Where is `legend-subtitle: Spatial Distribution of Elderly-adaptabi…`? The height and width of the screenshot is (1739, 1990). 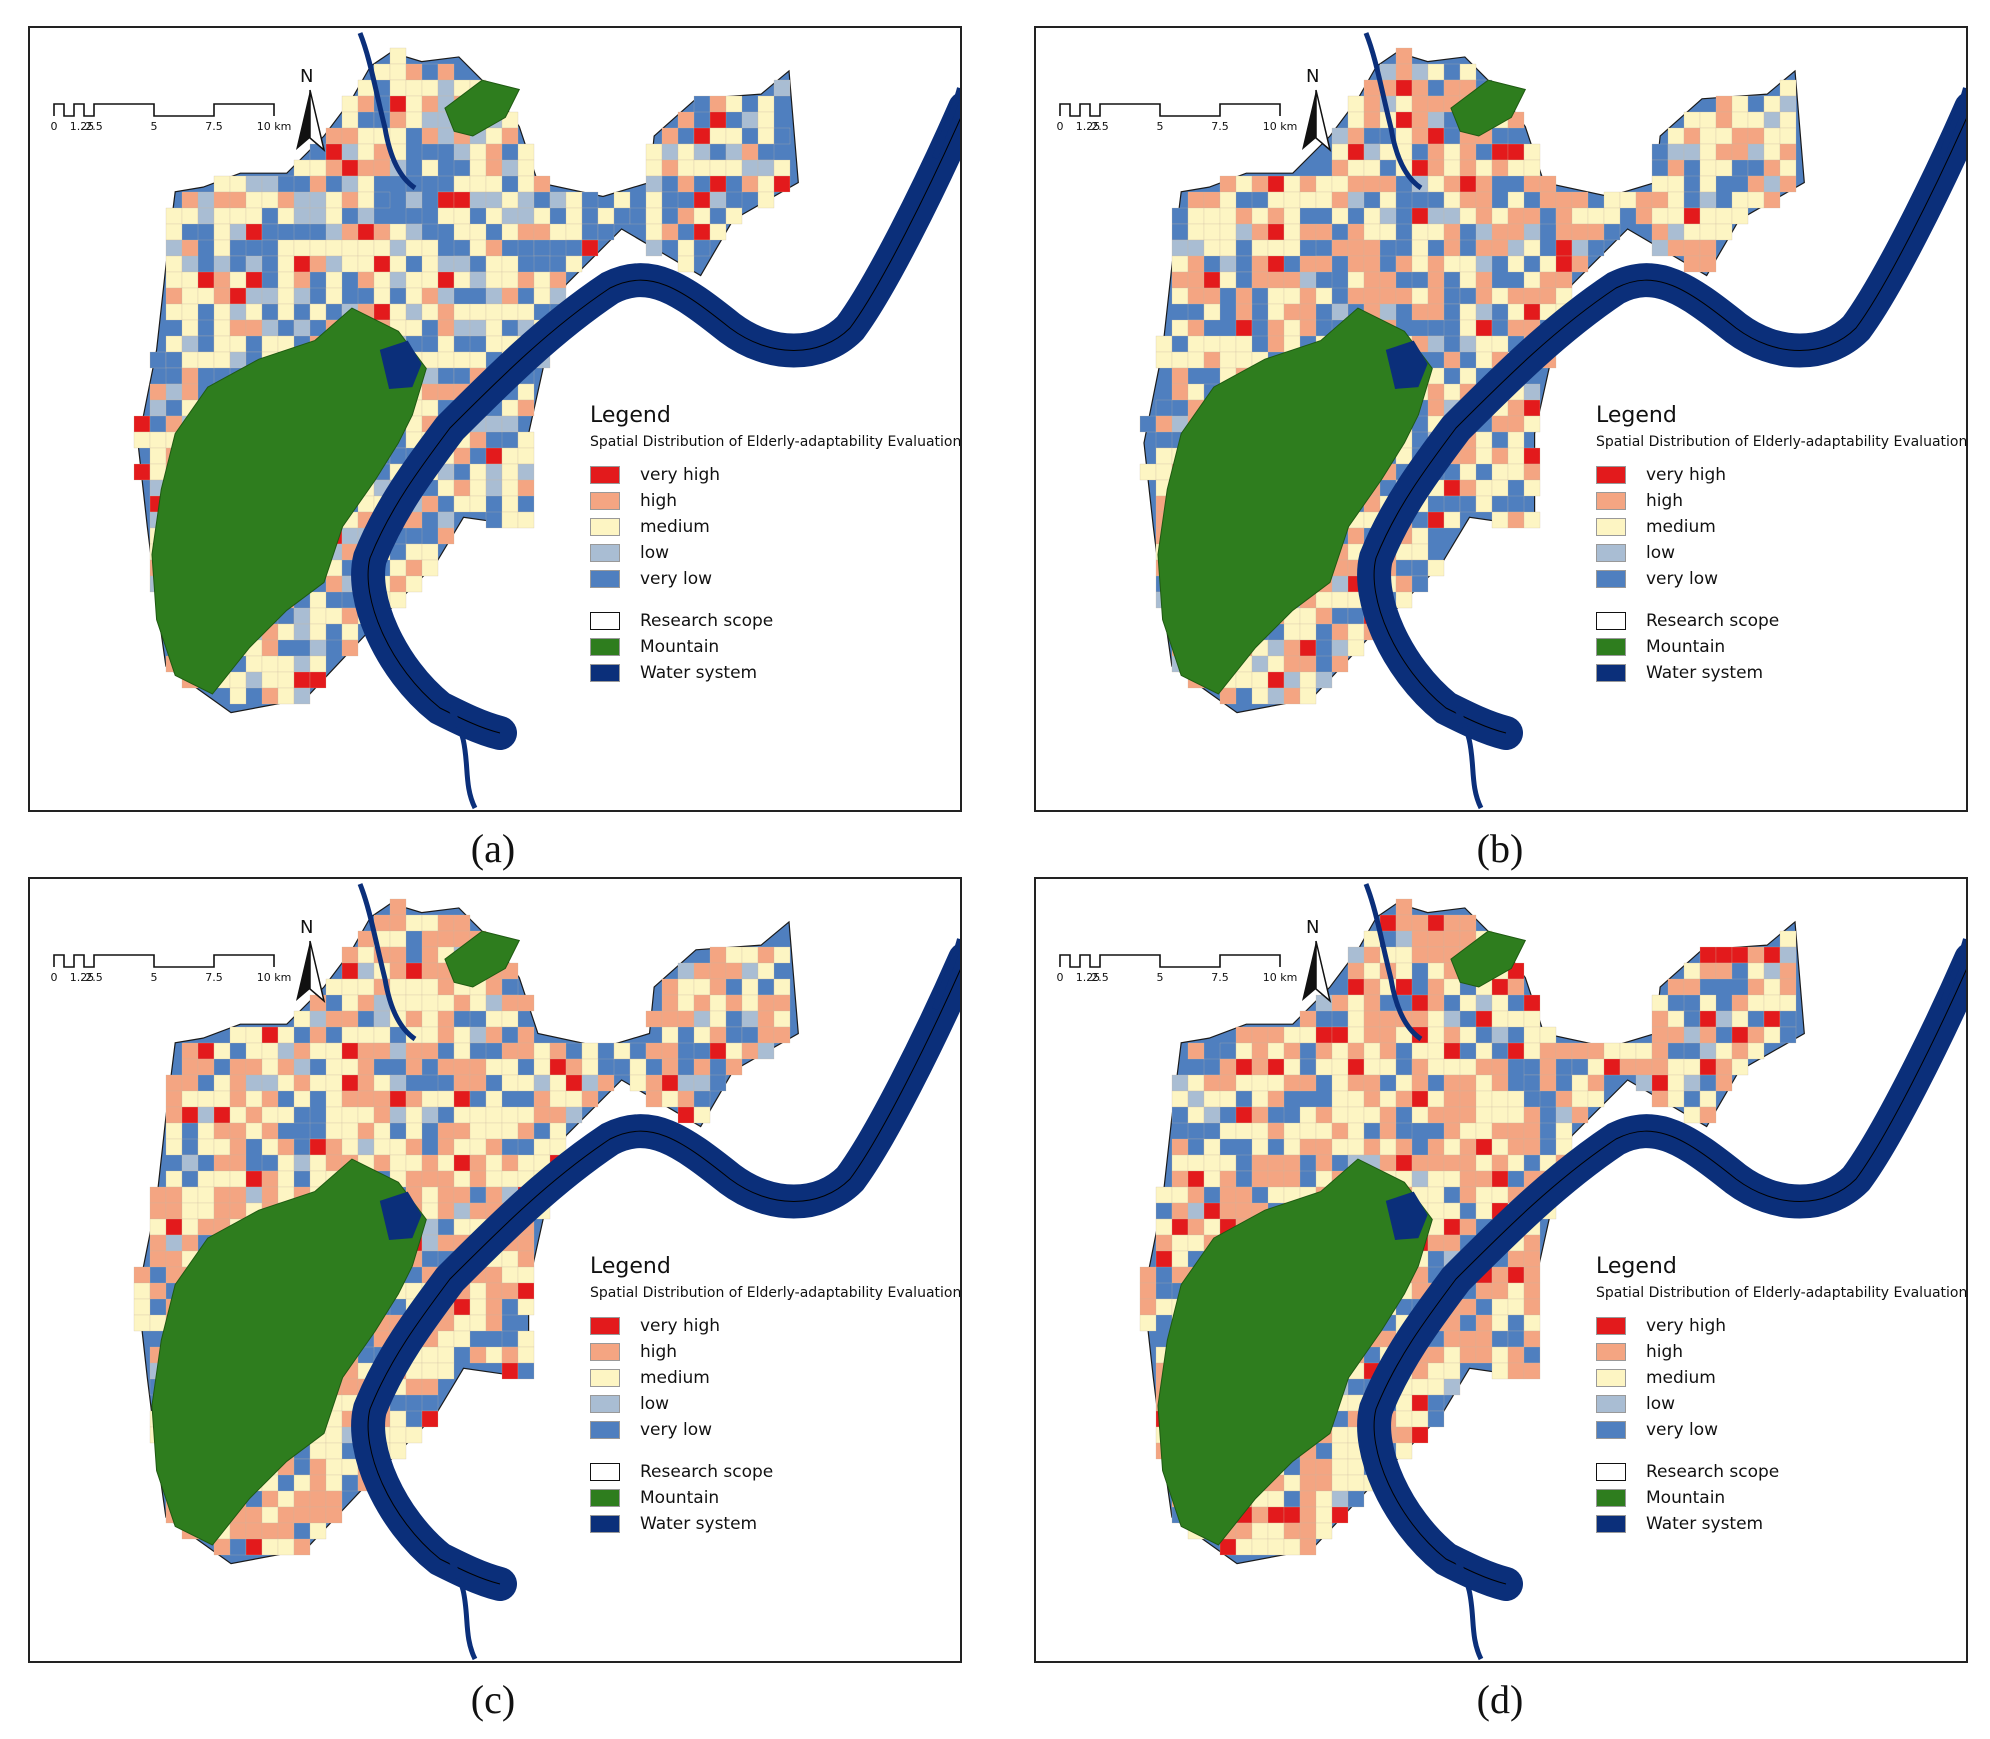 legend-subtitle: Spatial Distribution of Elderly-adaptabi… is located at coordinates (1782, 442).